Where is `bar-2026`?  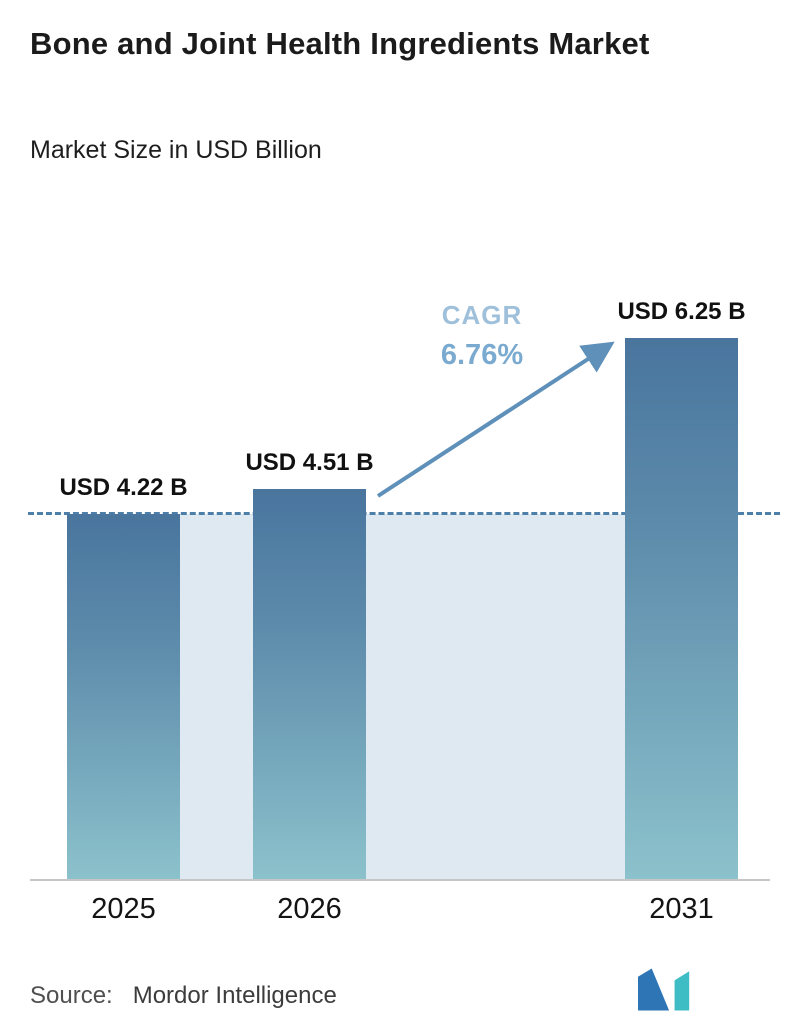 bar-2026 is located at coordinates (309, 685).